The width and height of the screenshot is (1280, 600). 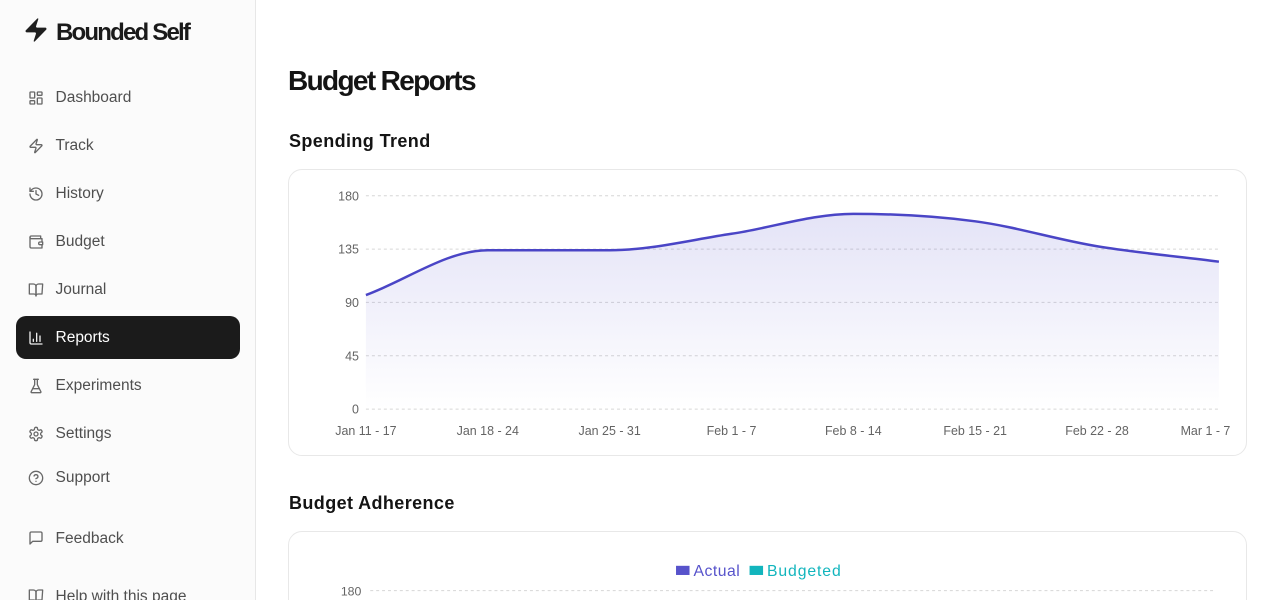 What do you see at coordinates (610, 431) in the screenshot?
I see `svg-text: Jan 25 - 31` at bounding box center [610, 431].